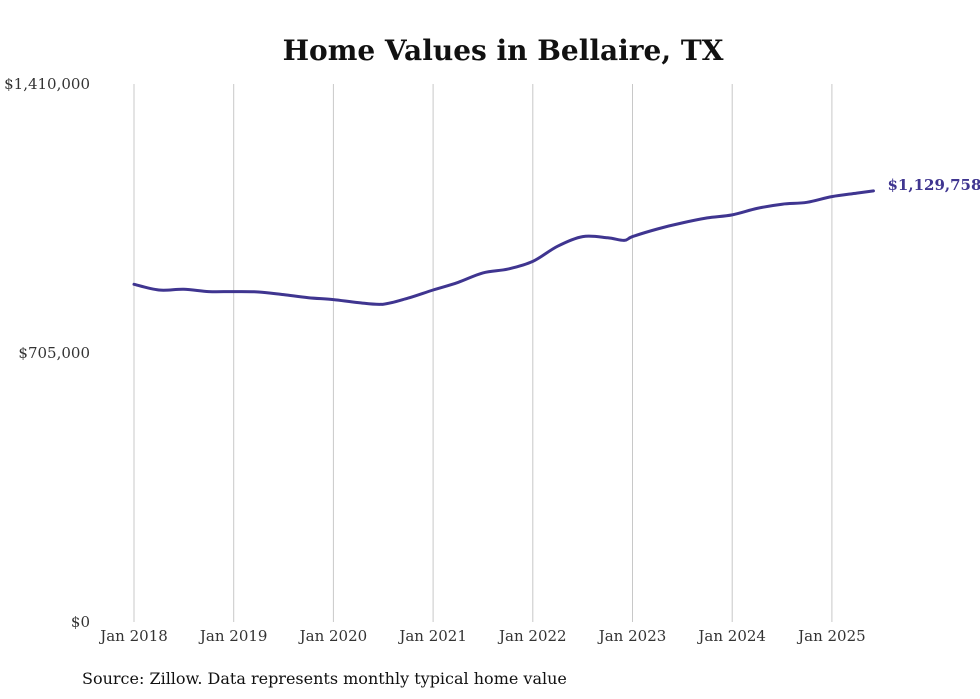 The image size is (980, 699). What do you see at coordinates (333, 636) in the screenshot?
I see `x-tick-label: Jan 2020` at bounding box center [333, 636].